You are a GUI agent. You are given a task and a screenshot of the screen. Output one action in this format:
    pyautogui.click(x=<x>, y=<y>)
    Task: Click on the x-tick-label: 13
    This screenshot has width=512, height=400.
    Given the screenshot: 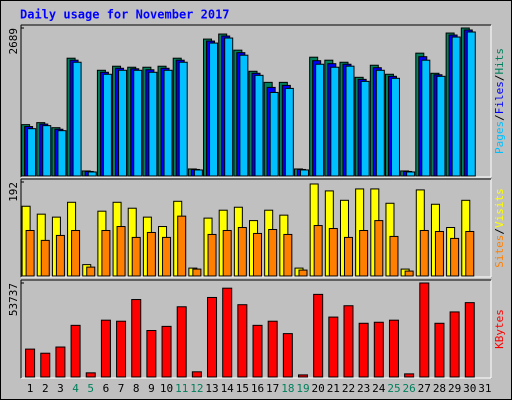 What is the action you would take?
    pyautogui.click(x=211, y=388)
    